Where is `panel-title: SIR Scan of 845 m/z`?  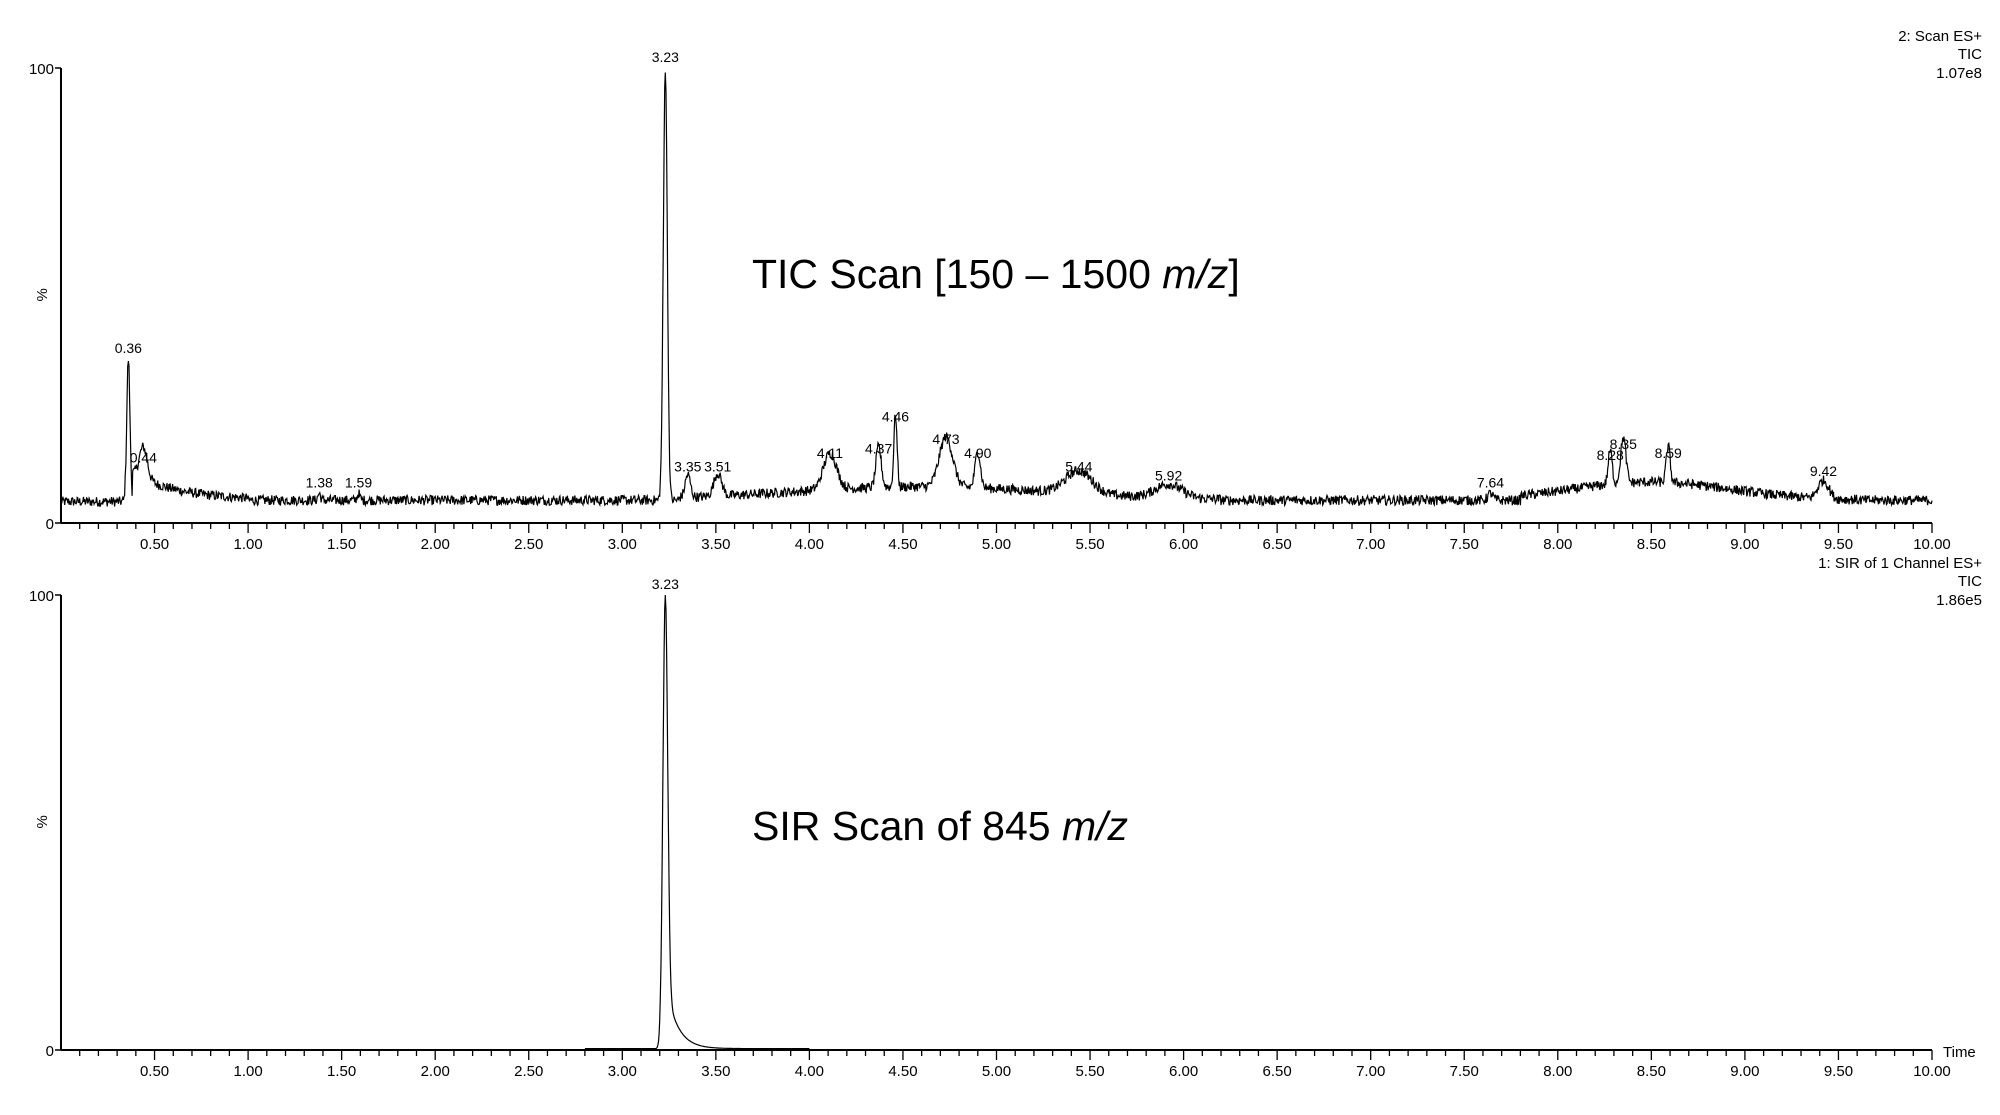
panel-title: SIR Scan of 845 m/z is located at coordinates (940, 826).